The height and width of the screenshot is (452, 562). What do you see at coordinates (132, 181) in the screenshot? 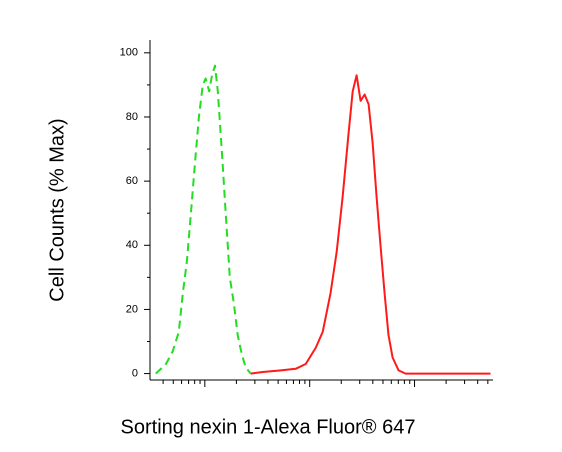
I see `y-tick-label: 60` at bounding box center [132, 181].